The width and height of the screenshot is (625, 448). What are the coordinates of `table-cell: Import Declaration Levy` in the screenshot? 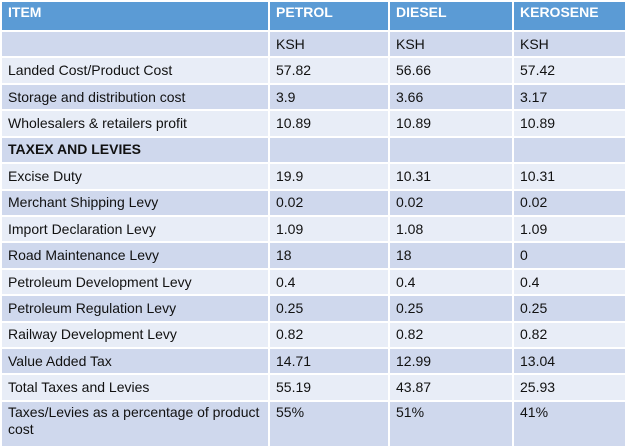 It's located at (135, 229).